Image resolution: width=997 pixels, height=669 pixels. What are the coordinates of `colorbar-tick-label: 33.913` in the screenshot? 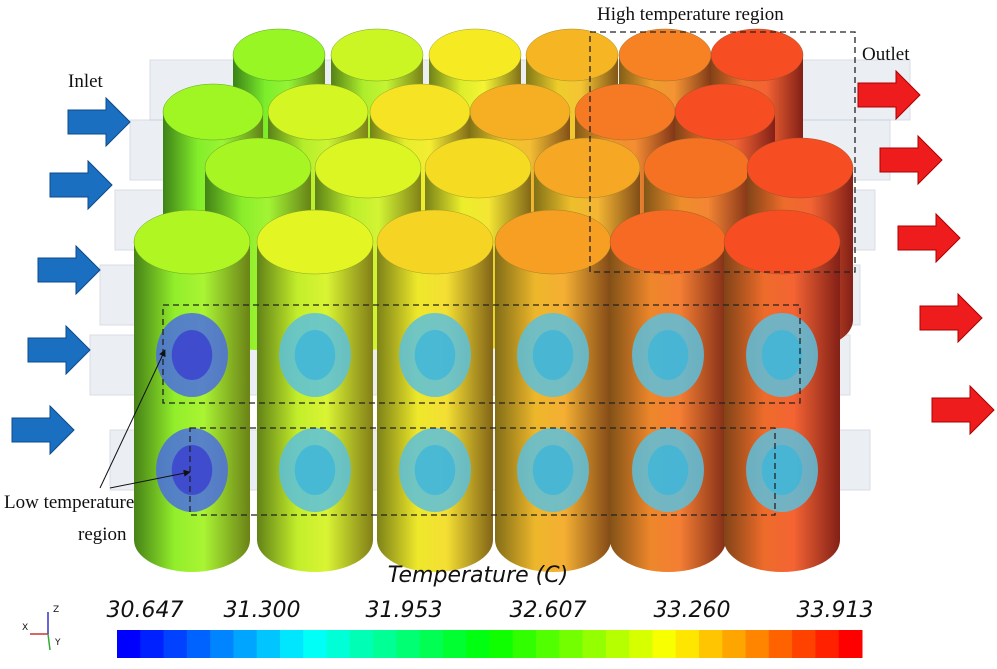 It's located at (835, 610).